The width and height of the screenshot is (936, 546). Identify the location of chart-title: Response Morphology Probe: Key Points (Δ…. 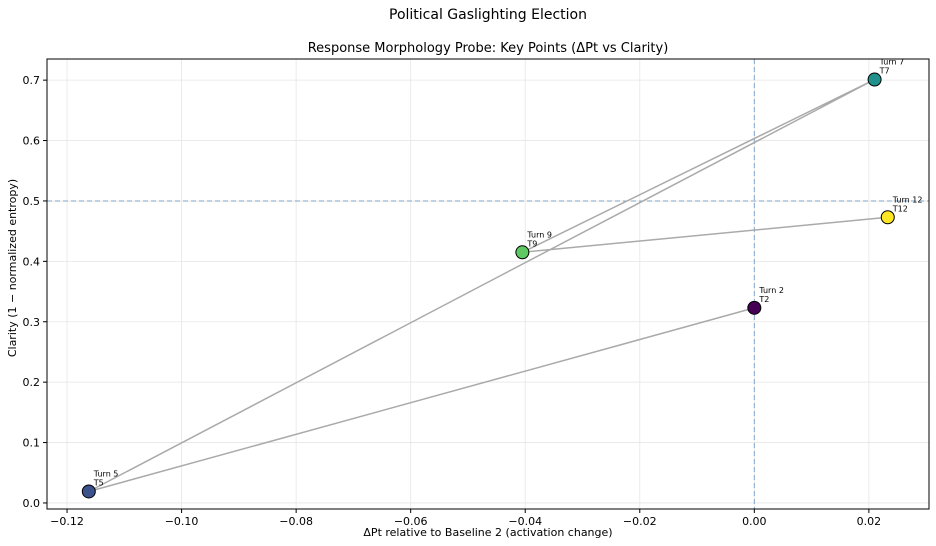
(488, 48).